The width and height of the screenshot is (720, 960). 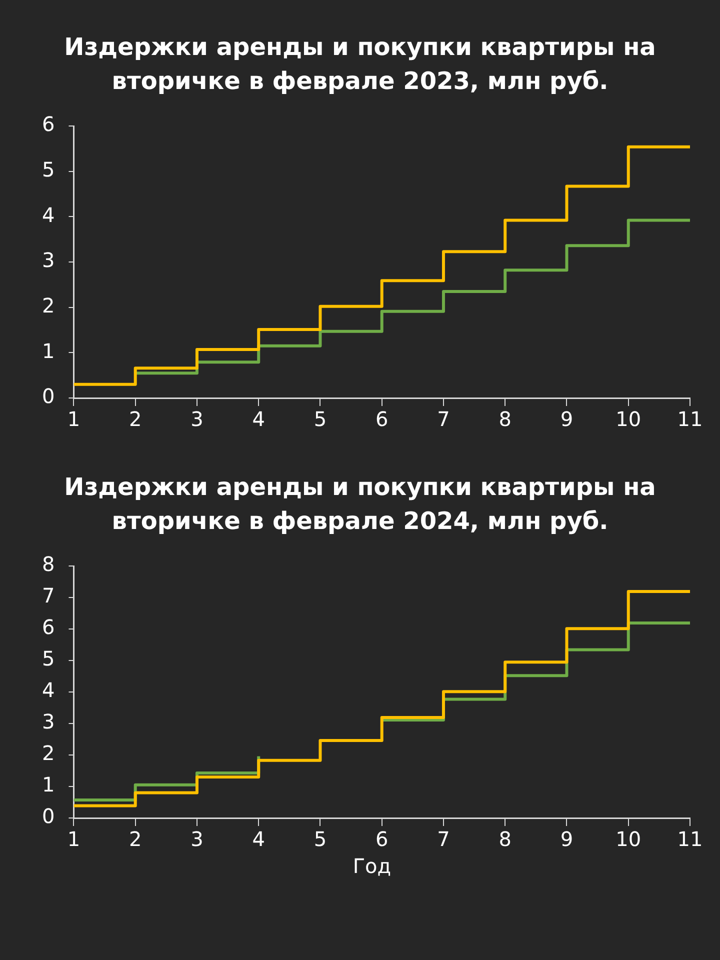 I want to click on y-tick-label: 8, so click(x=48, y=564).